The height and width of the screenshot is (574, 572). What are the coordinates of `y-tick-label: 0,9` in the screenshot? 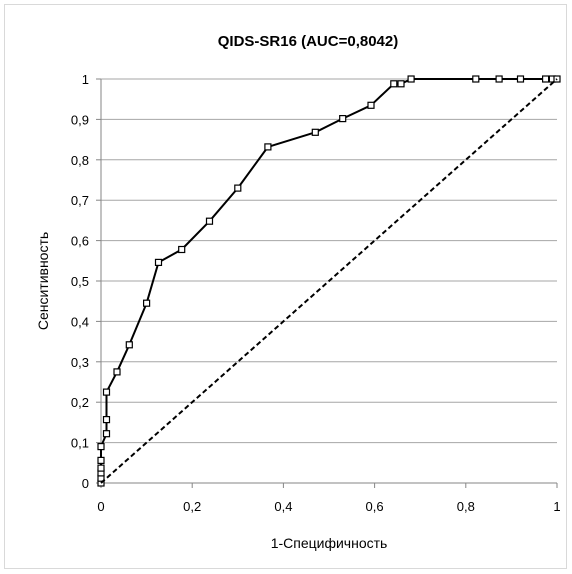 It's located at (80, 119).